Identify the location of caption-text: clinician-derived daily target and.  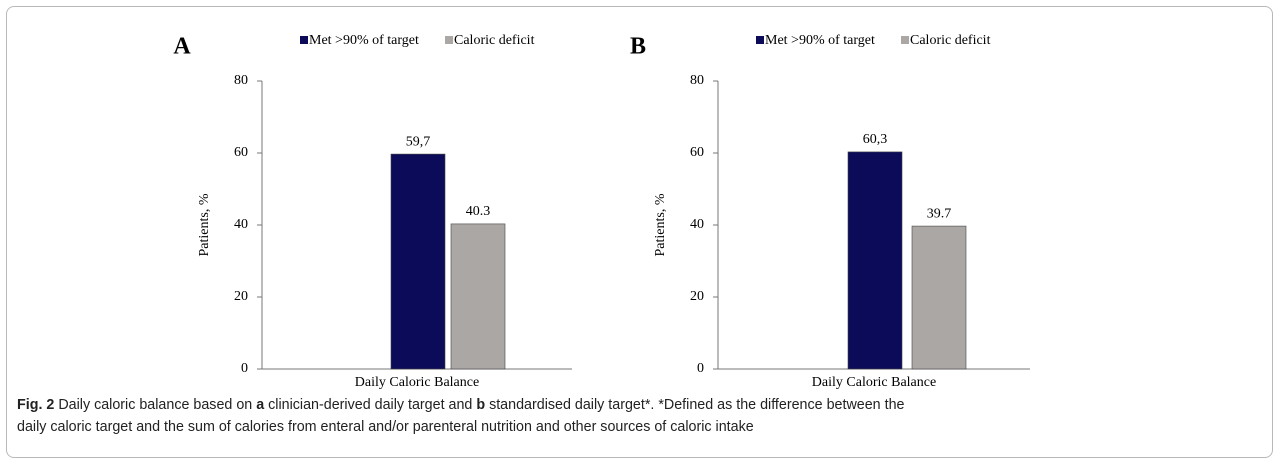
(370, 405).